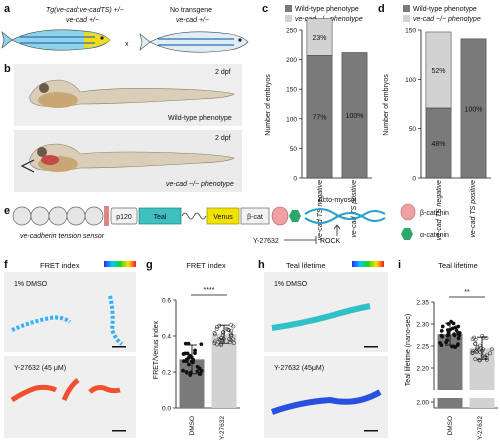  Describe the element at coordinates (120, 264) in the screenshot. I see `colorbar-f` at that location.